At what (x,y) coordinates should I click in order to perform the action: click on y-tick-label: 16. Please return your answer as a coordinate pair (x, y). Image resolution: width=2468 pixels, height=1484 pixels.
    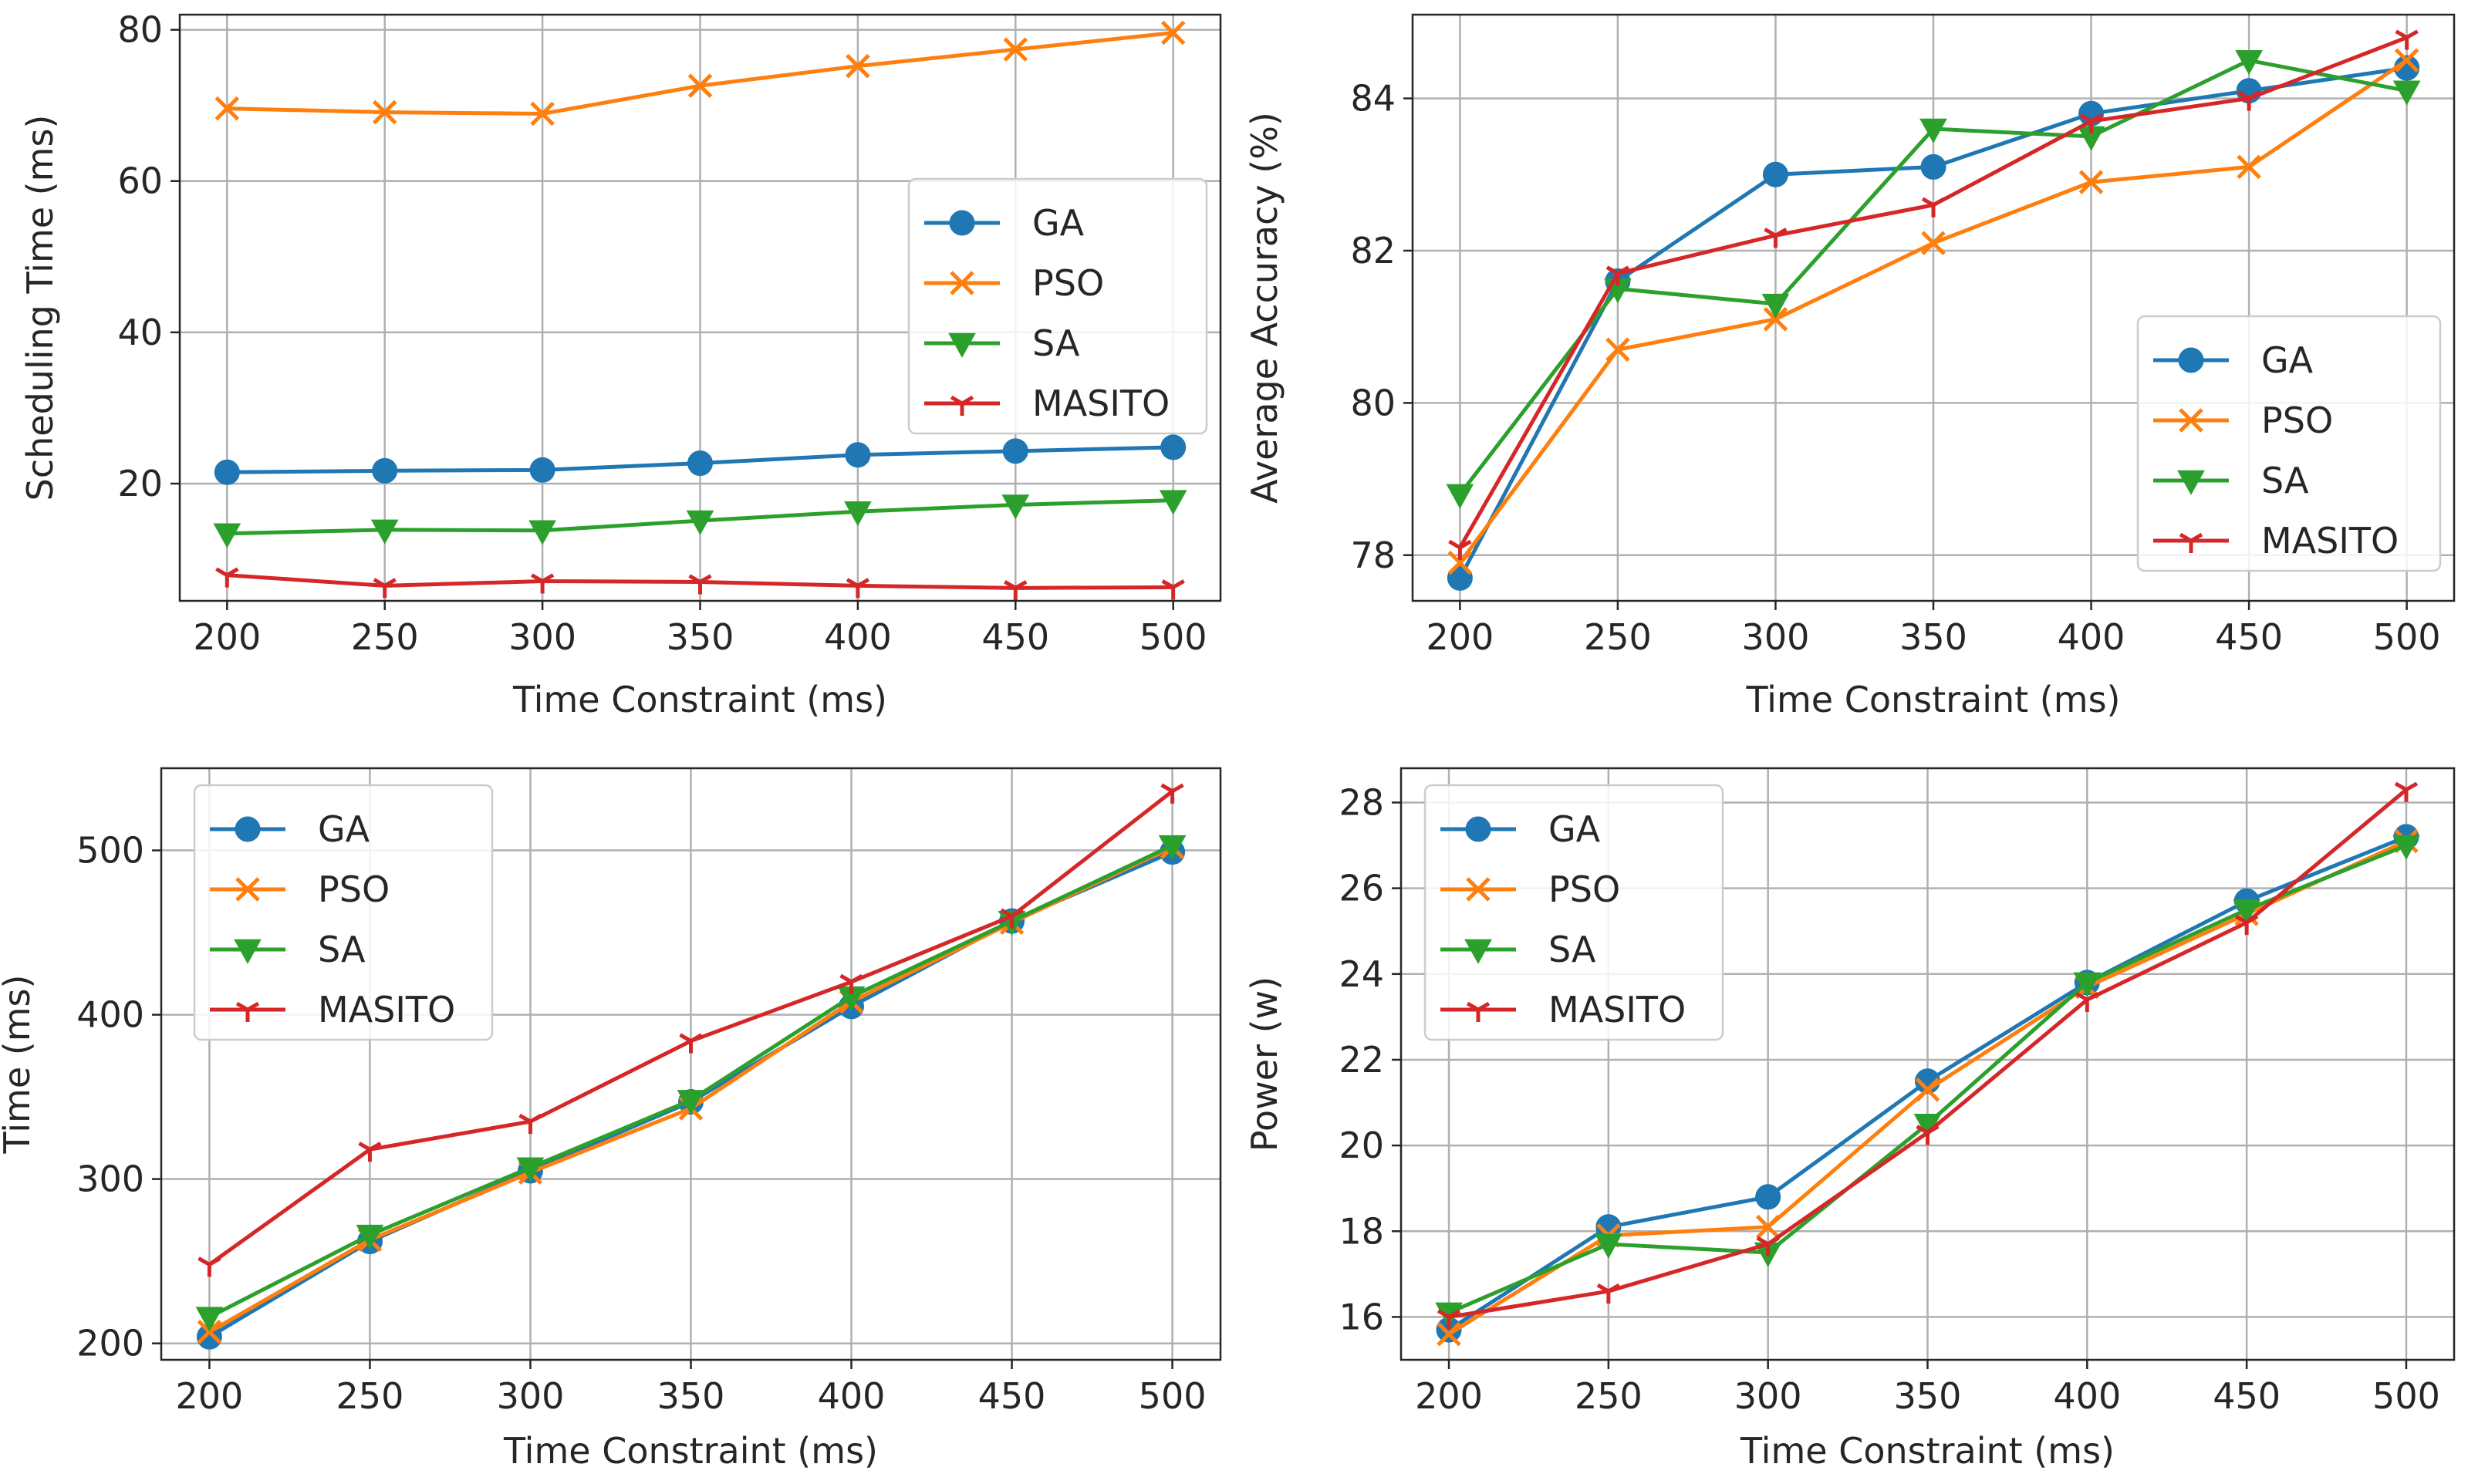
    Looking at the image, I should click on (1361, 1316).